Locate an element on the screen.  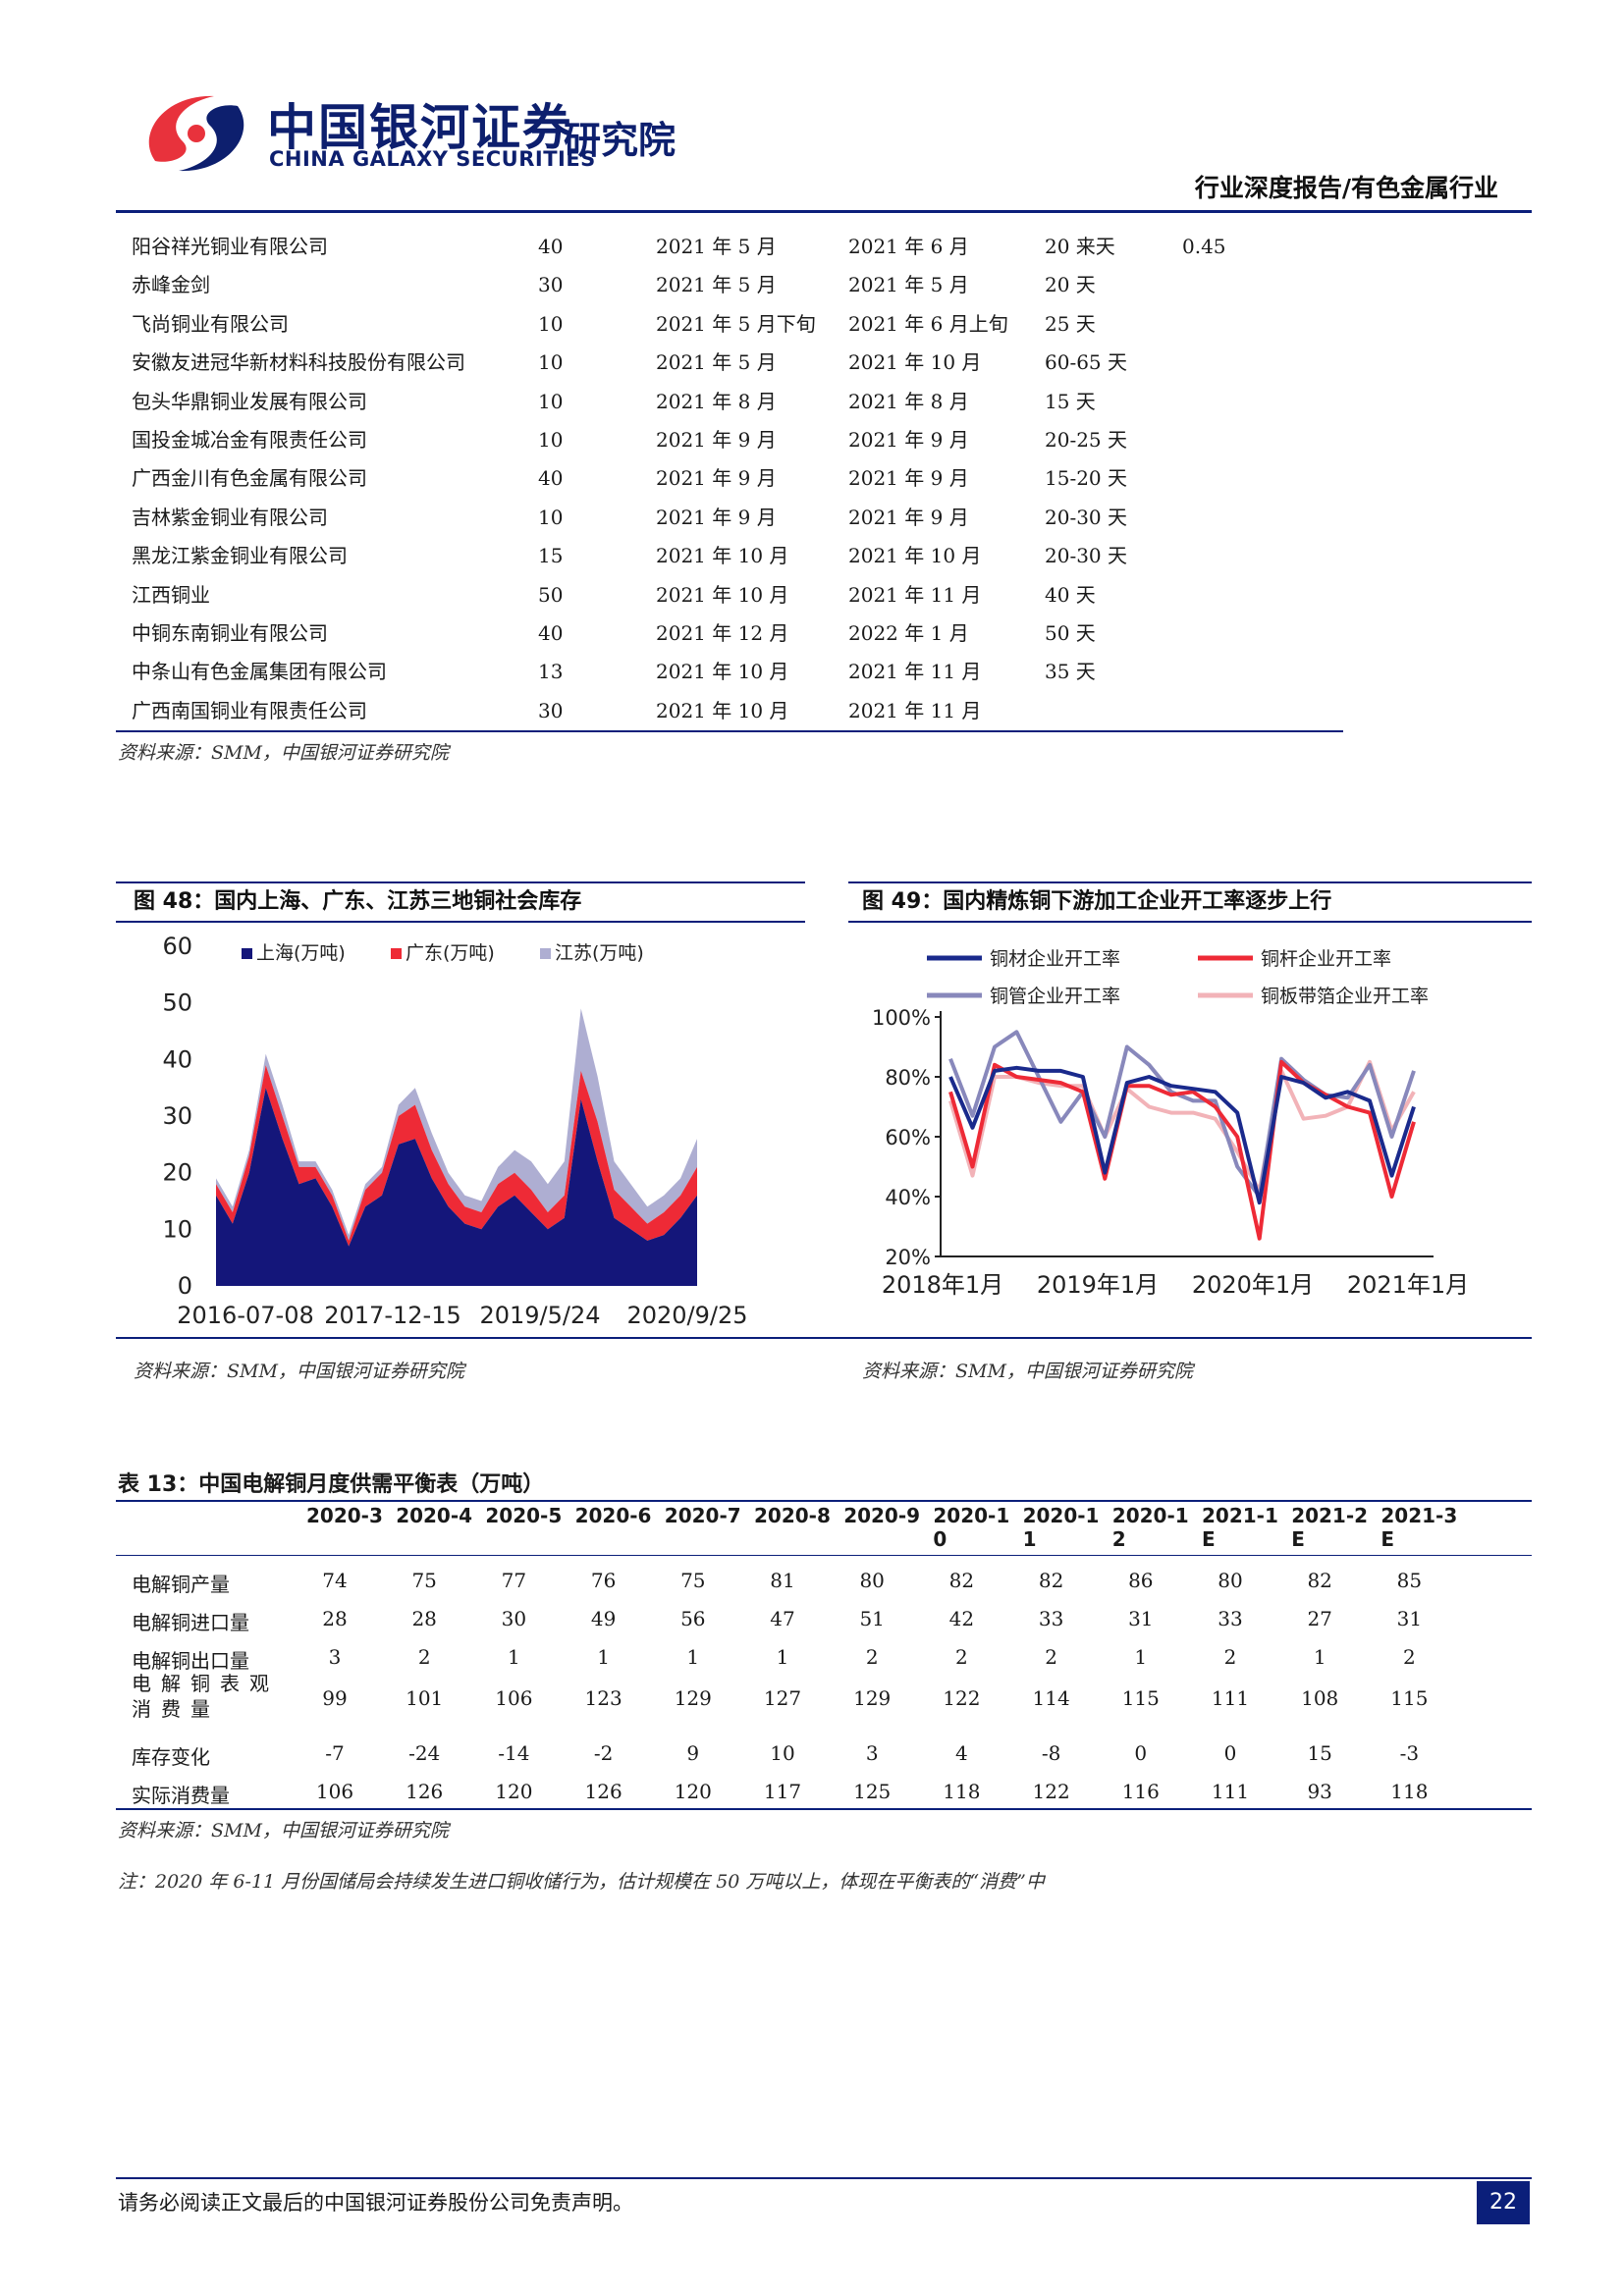
table-cell: 2021 年 12 月 is located at coordinates (722, 633).